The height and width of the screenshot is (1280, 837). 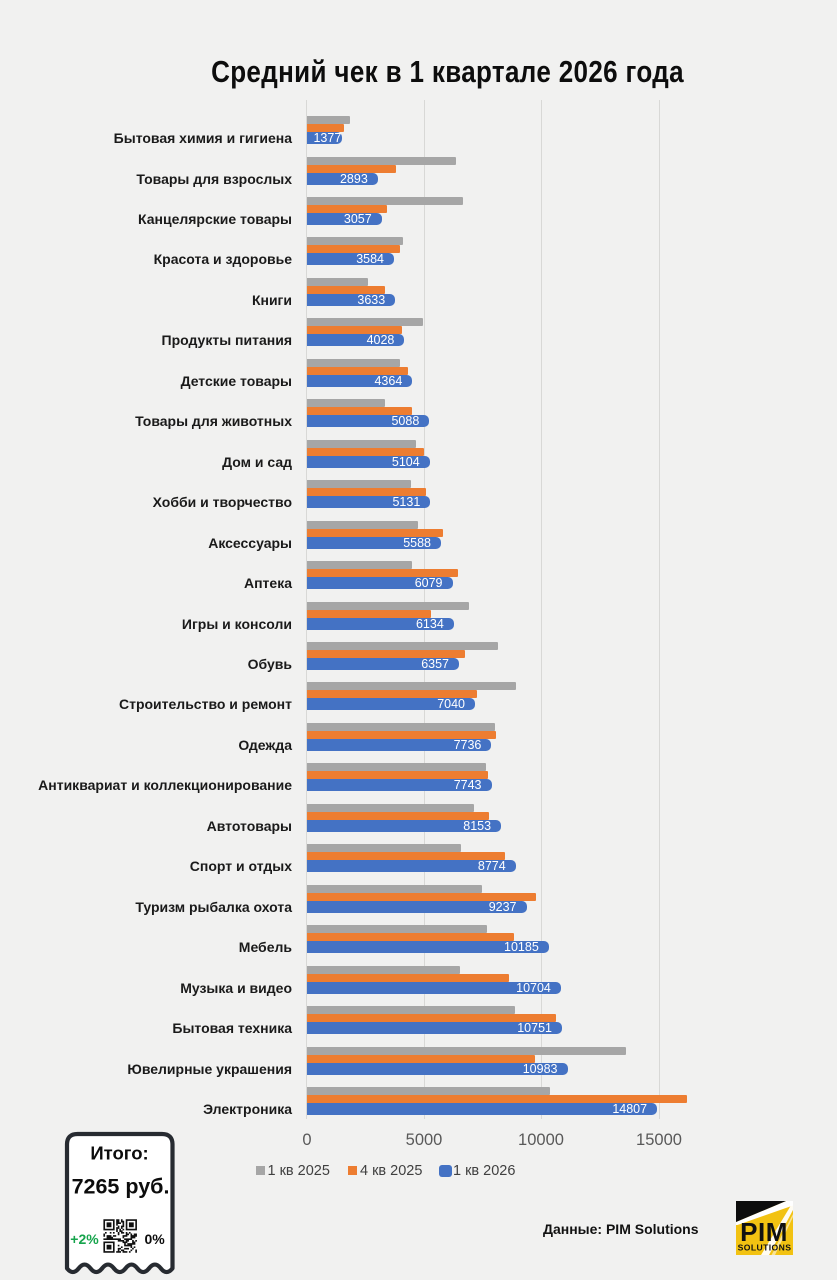 I want to click on svg-text: 0%, so click(x=155, y=1239).